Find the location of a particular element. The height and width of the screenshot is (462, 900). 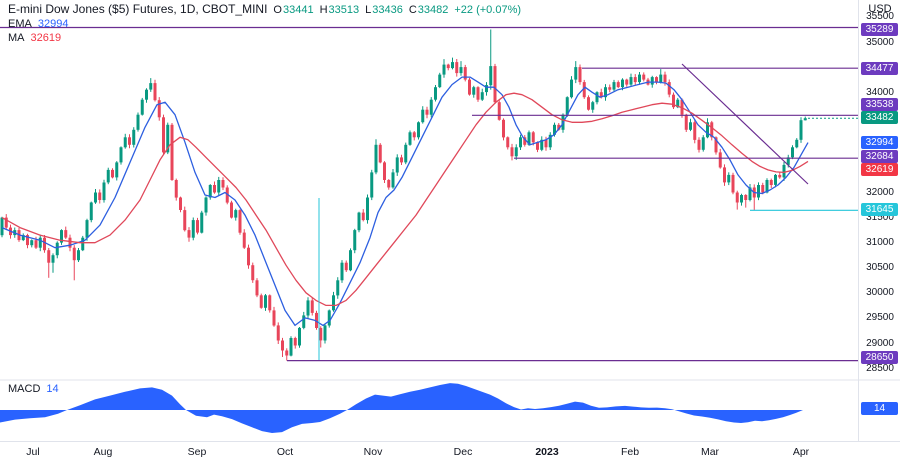

price-badge-33538: 33538 is located at coordinates (879, 104).